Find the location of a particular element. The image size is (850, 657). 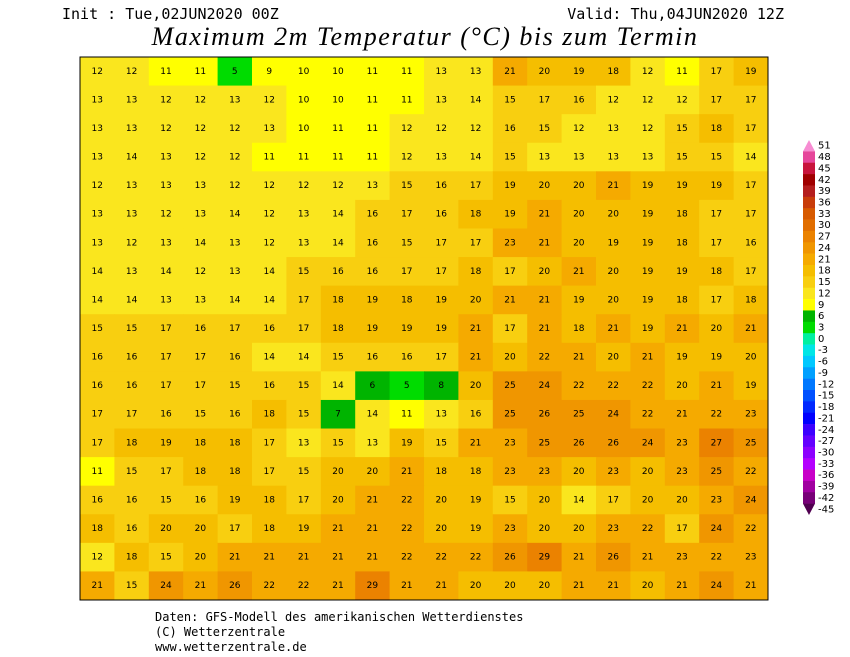

temperature-value: 7 is located at coordinates (338, 415).